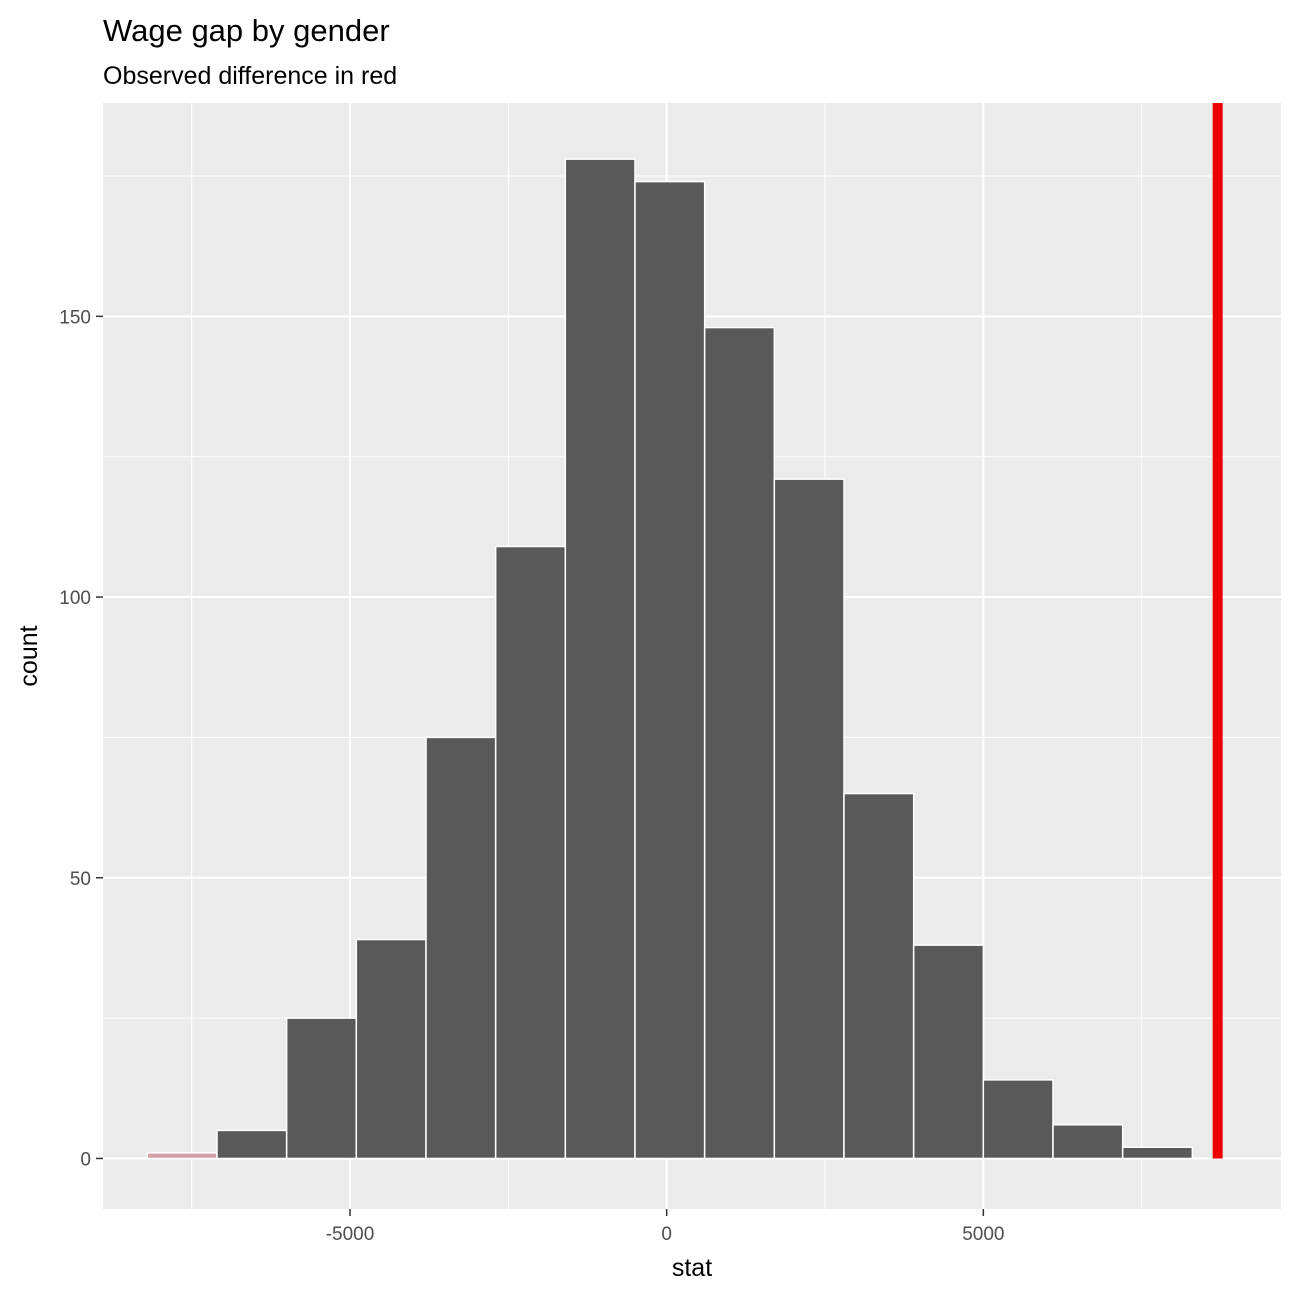 This screenshot has width=1296, height=1296. What do you see at coordinates (85, 1159) in the screenshot?
I see `y-tick-label: 0` at bounding box center [85, 1159].